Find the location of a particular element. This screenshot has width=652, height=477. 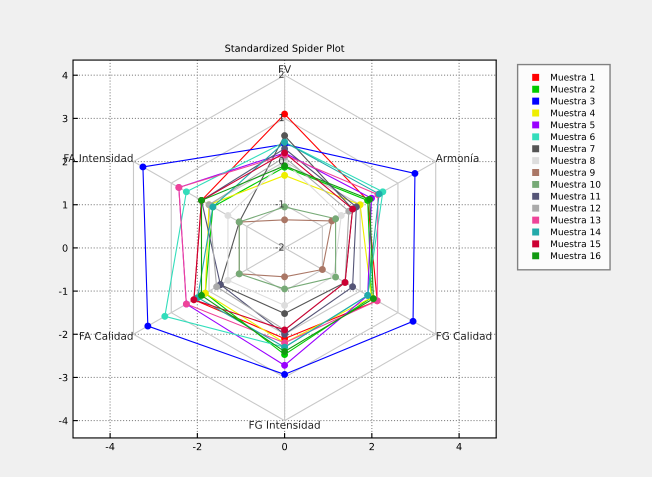

legend-label: Muestra 11 is located at coordinates (575, 196).